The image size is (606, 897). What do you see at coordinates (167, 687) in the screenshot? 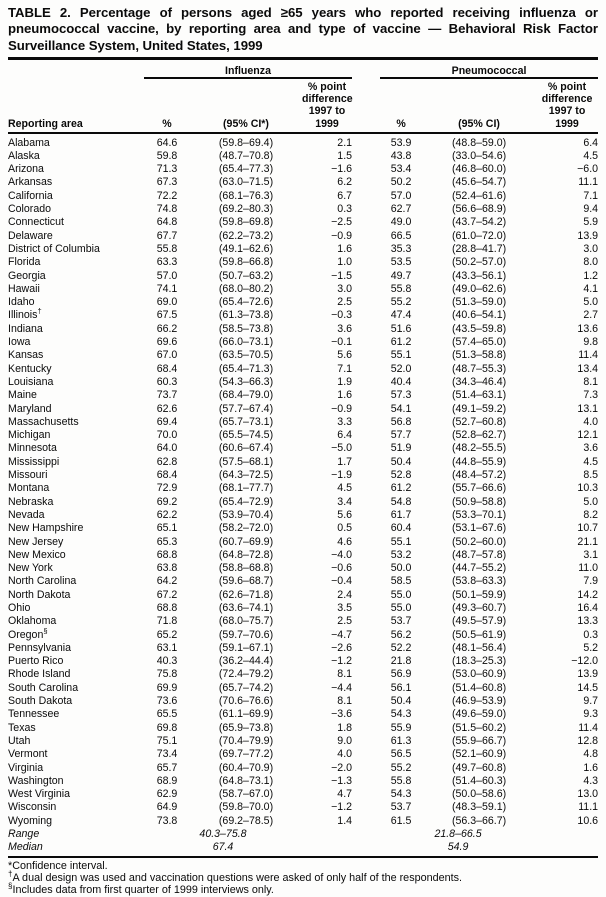
I see `influenza-pct-cell: 69.9` at bounding box center [167, 687].